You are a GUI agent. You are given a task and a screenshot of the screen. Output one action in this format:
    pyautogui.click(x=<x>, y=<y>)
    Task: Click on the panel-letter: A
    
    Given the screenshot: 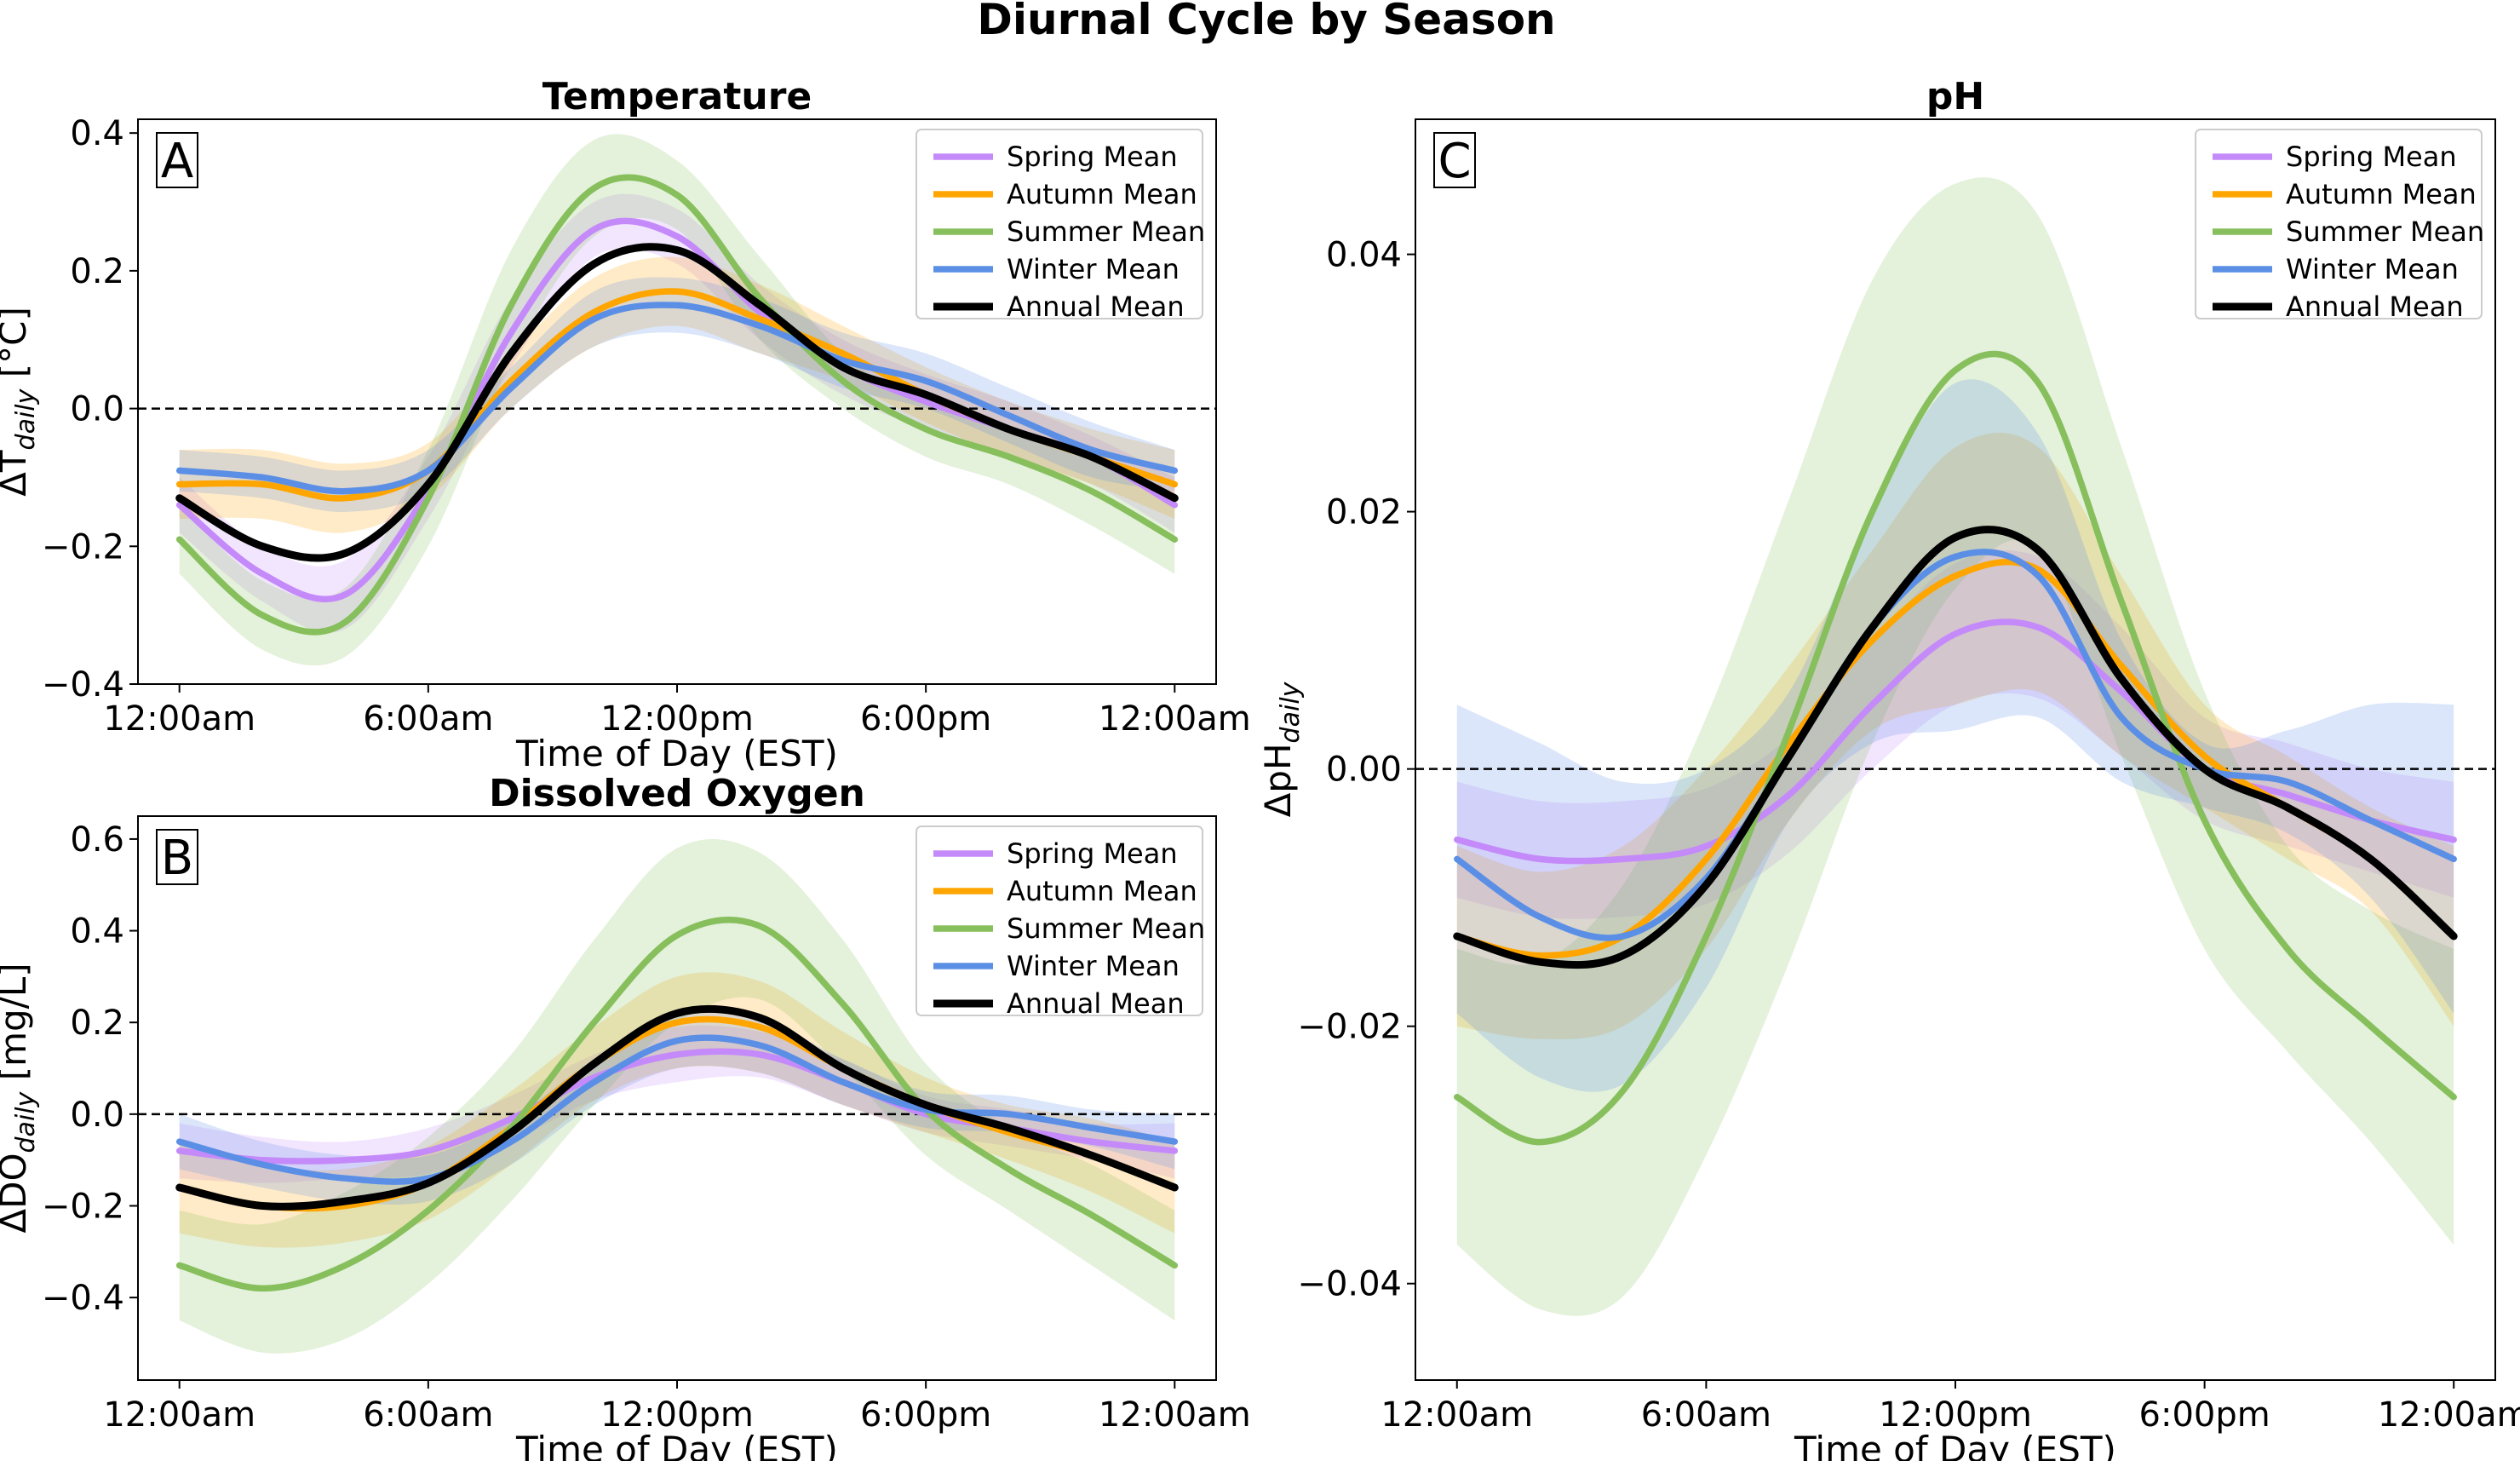 What is the action you would take?
    pyautogui.click(x=177, y=162)
    